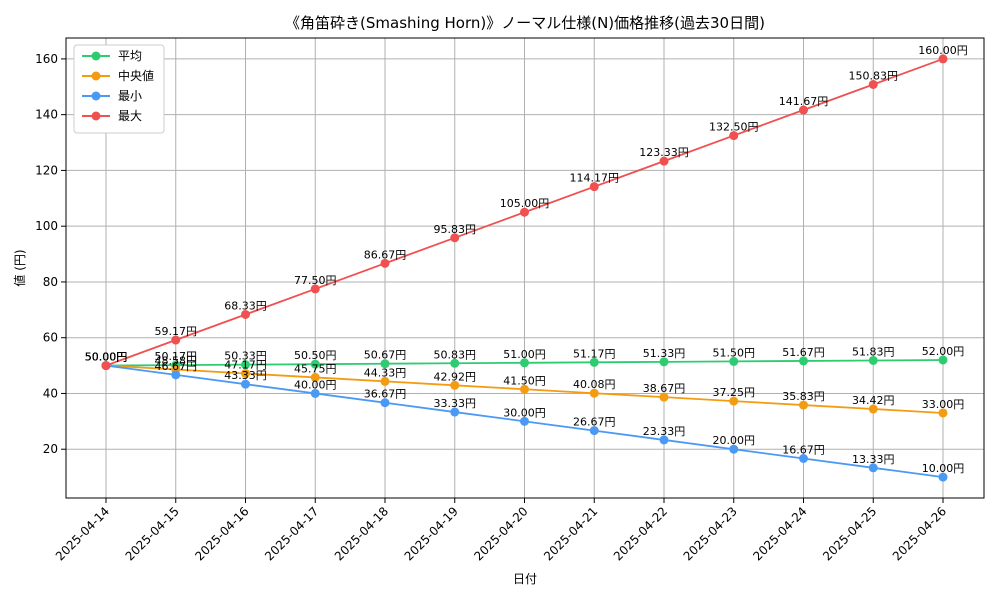  What do you see at coordinates (803, 352) in the screenshot?
I see `data-label: 51.67円` at bounding box center [803, 352].